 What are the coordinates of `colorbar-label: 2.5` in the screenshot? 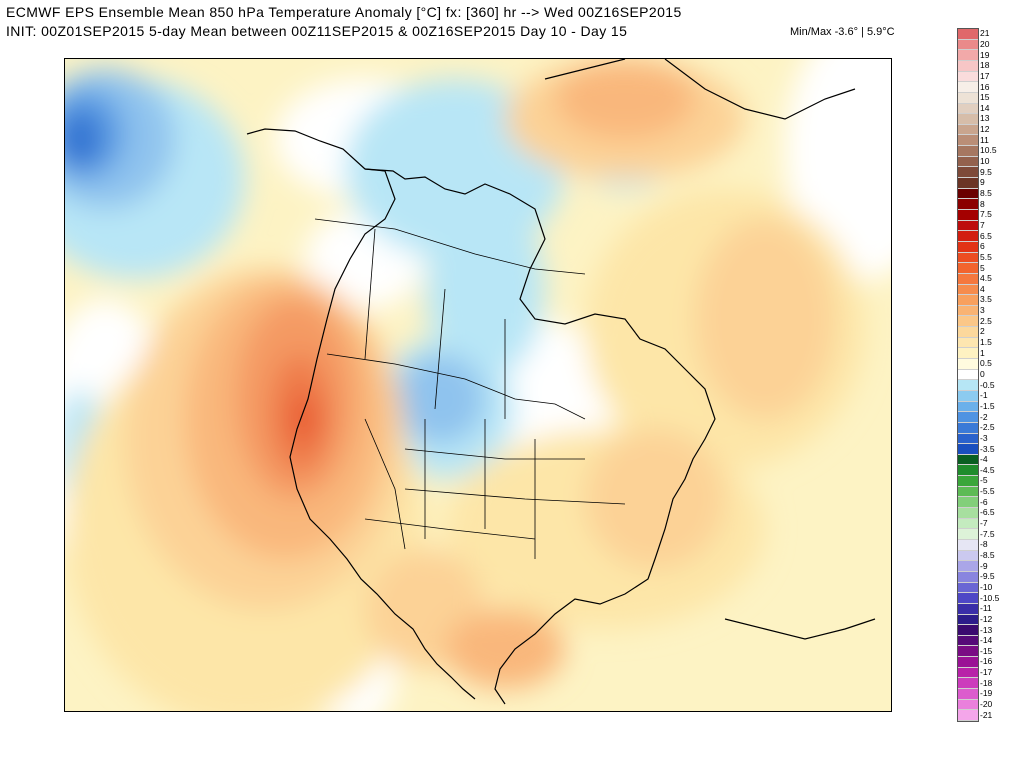 It's located at (986, 320).